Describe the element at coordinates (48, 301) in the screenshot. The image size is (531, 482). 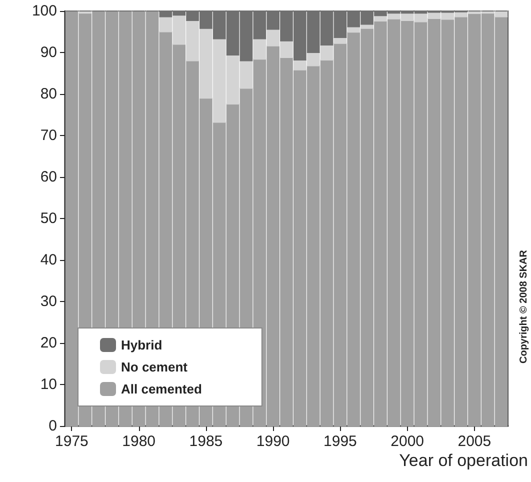
I see `y-tick-label: 30` at that location.